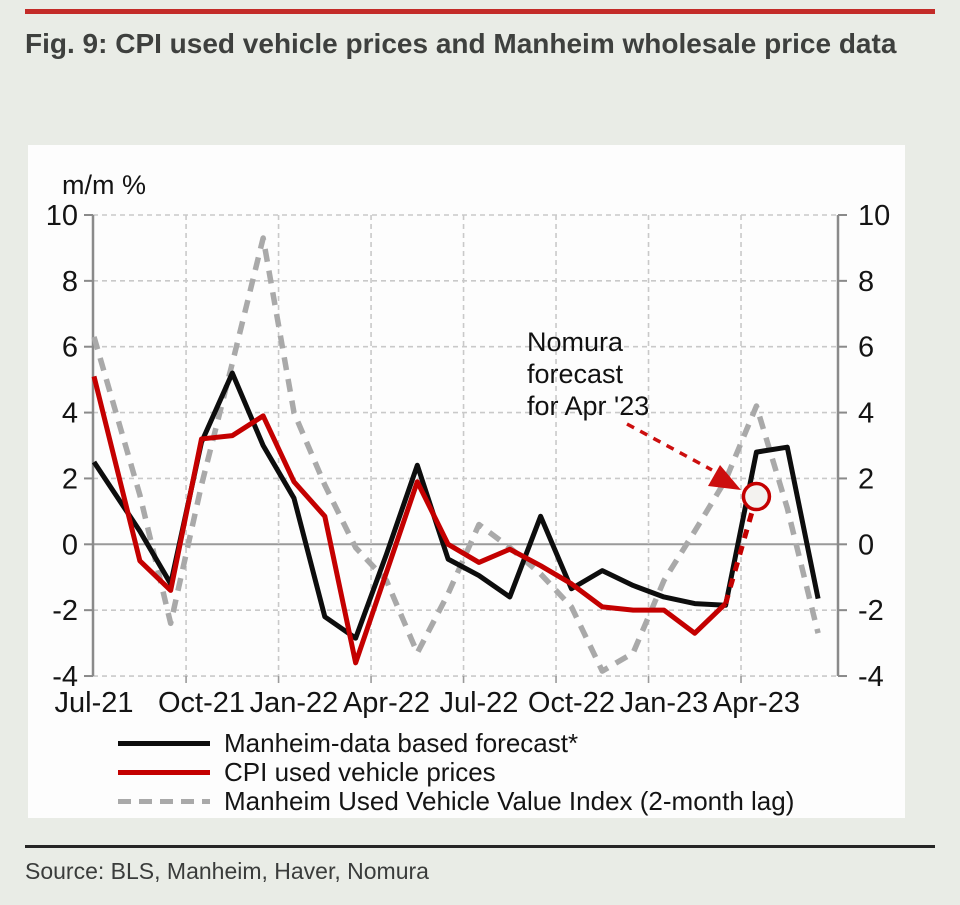 The height and width of the screenshot is (905, 960). What do you see at coordinates (164, 772) in the screenshot?
I see `legend-swatch-red-line` at bounding box center [164, 772].